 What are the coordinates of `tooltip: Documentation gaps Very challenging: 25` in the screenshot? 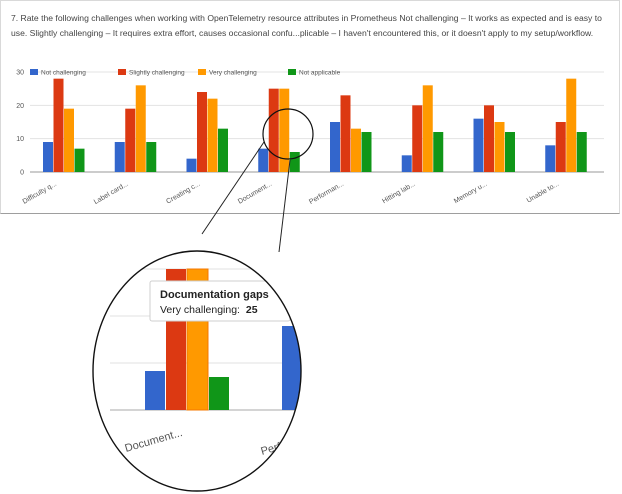 It's located at (220, 301).